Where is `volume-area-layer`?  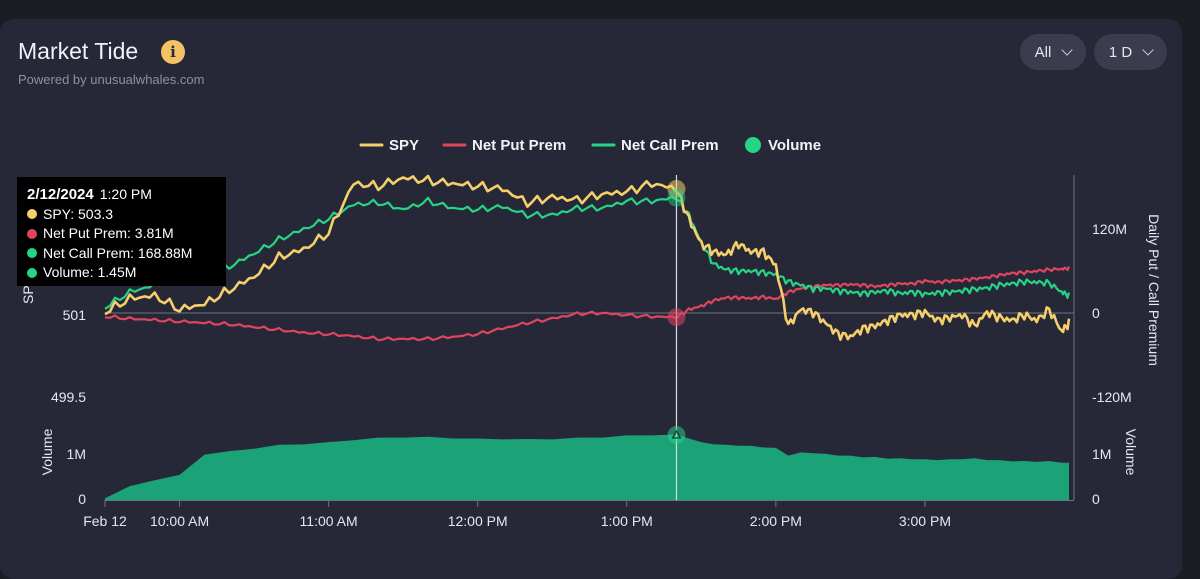 volume-area-layer is located at coordinates (587, 467).